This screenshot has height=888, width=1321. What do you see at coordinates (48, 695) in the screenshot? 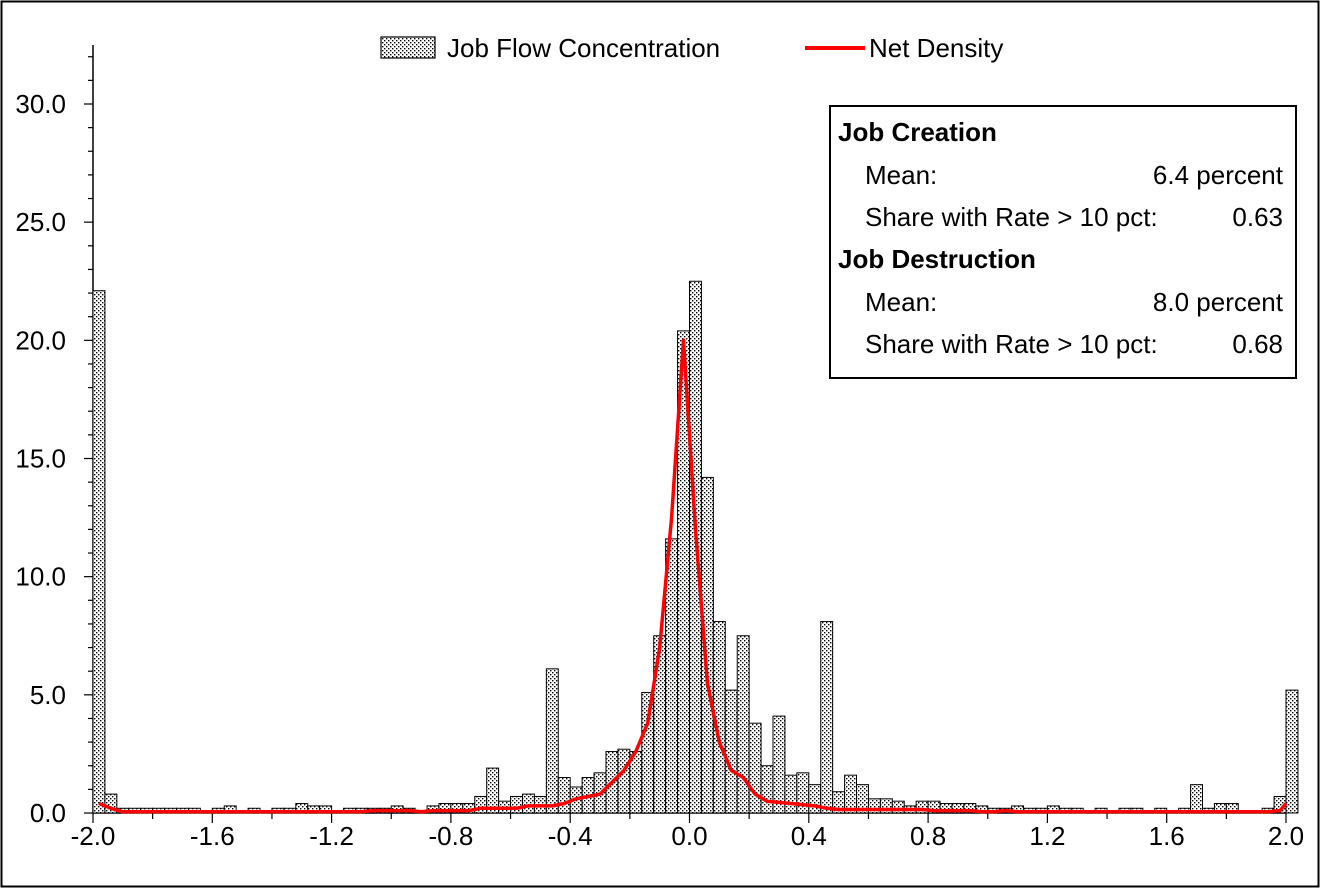
I see `y-tick-label: 5.0` at bounding box center [48, 695].